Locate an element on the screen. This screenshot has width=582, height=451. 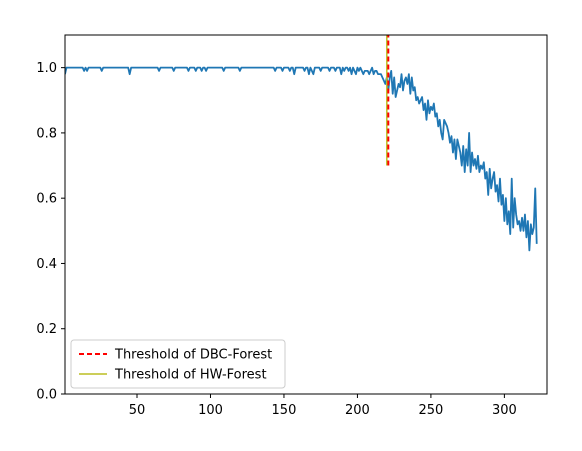
x-tick-label: 100 is located at coordinates (210, 410).